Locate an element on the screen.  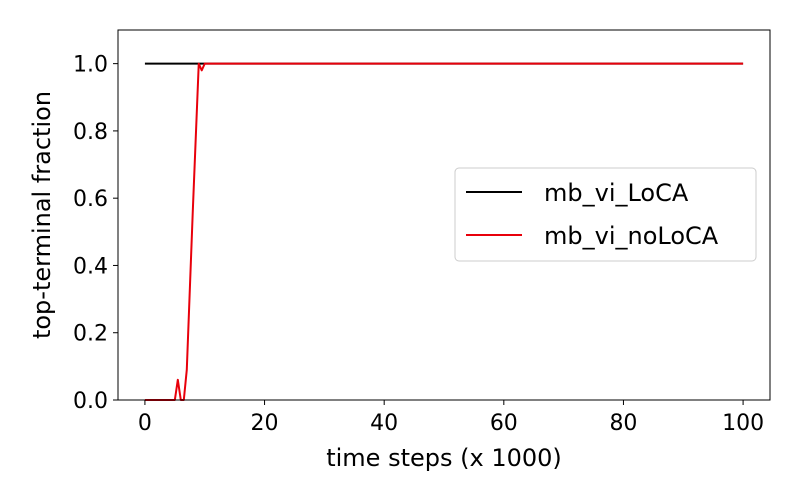
y-tick-label: 0.2 is located at coordinates (90, 334).